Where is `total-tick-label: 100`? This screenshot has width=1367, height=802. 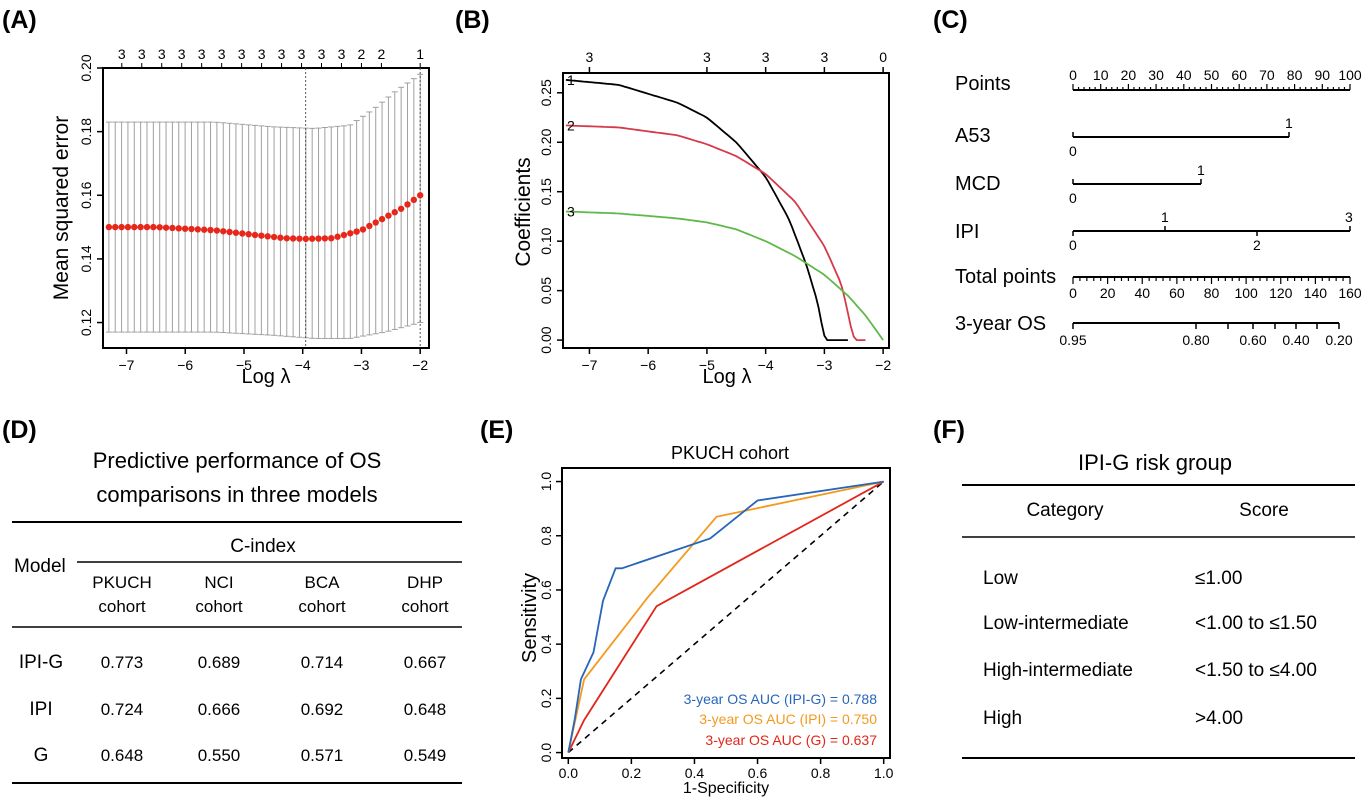
total-tick-label: 100 is located at coordinates (1246, 293).